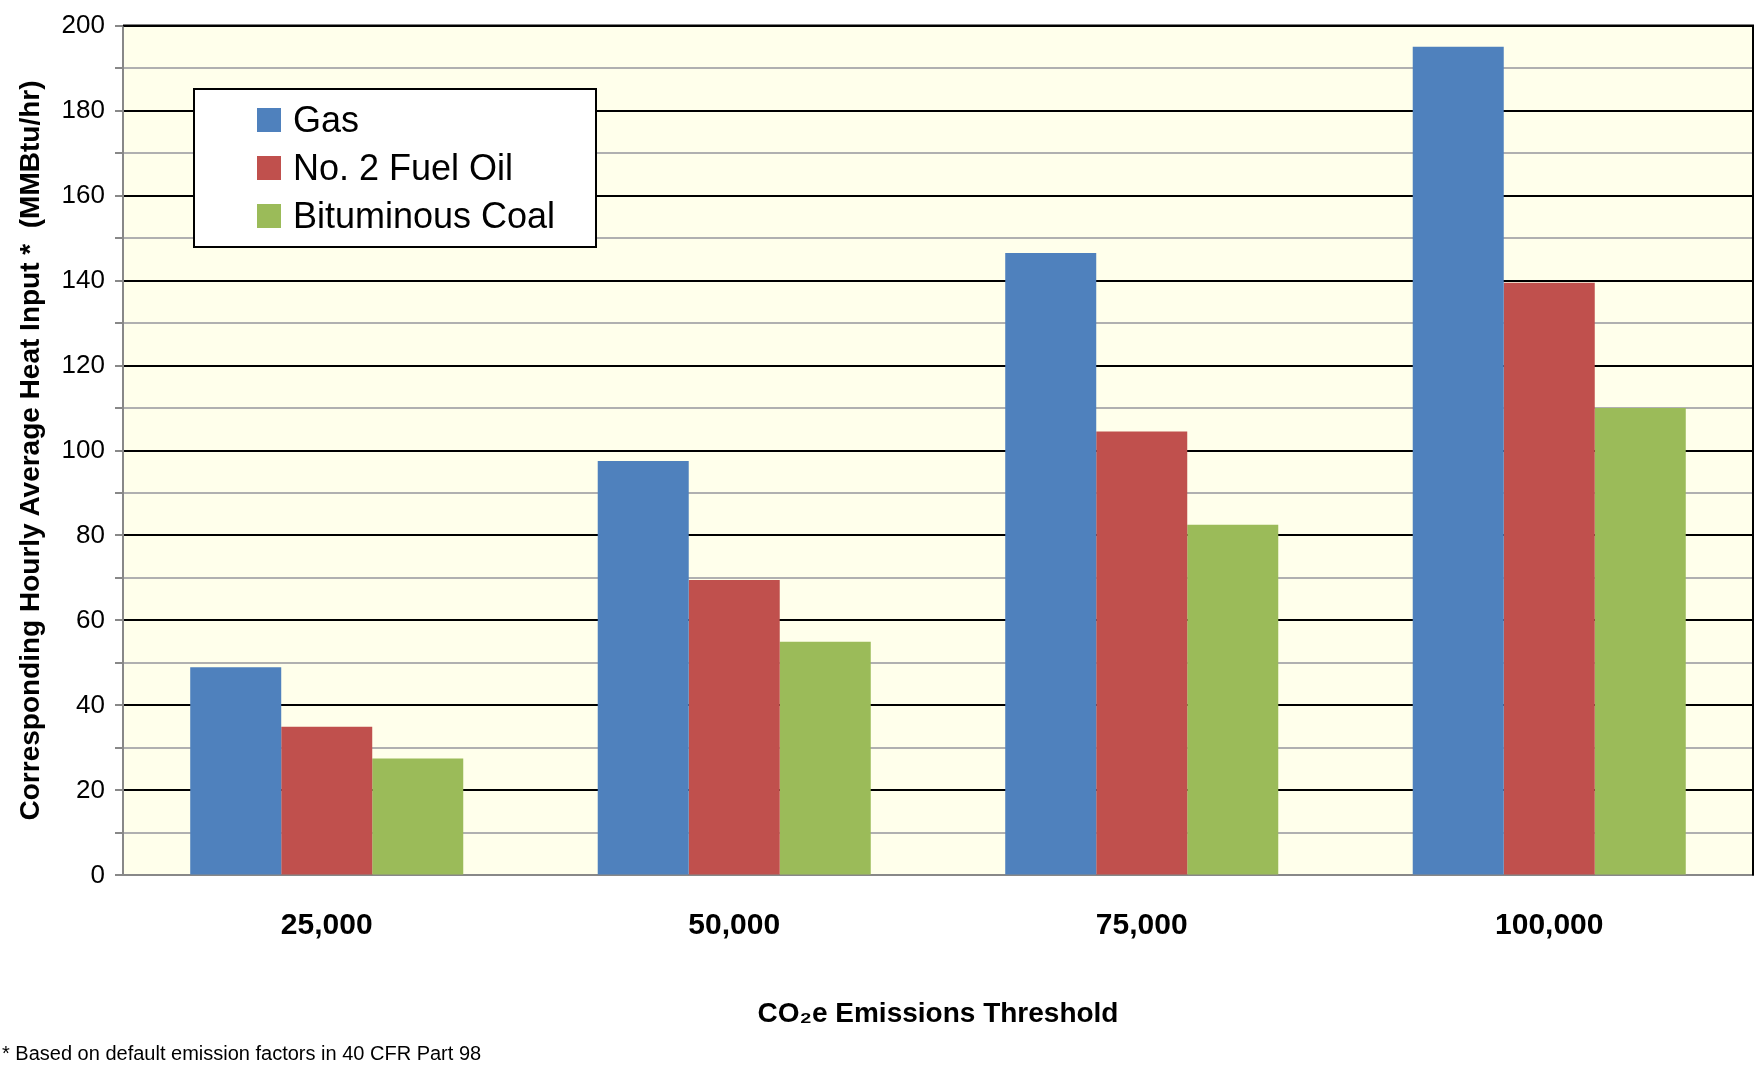 The width and height of the screenshot is (1757, 1065). I want to click on x-tick-label: 25,000, so click(326, 923).